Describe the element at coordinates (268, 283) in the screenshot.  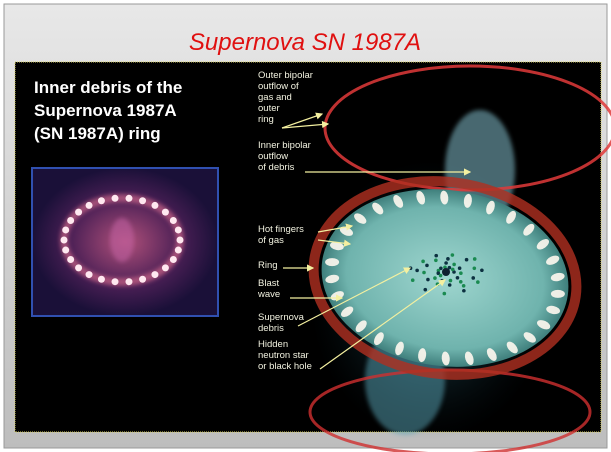
I see `label-line: Blast` at that location.